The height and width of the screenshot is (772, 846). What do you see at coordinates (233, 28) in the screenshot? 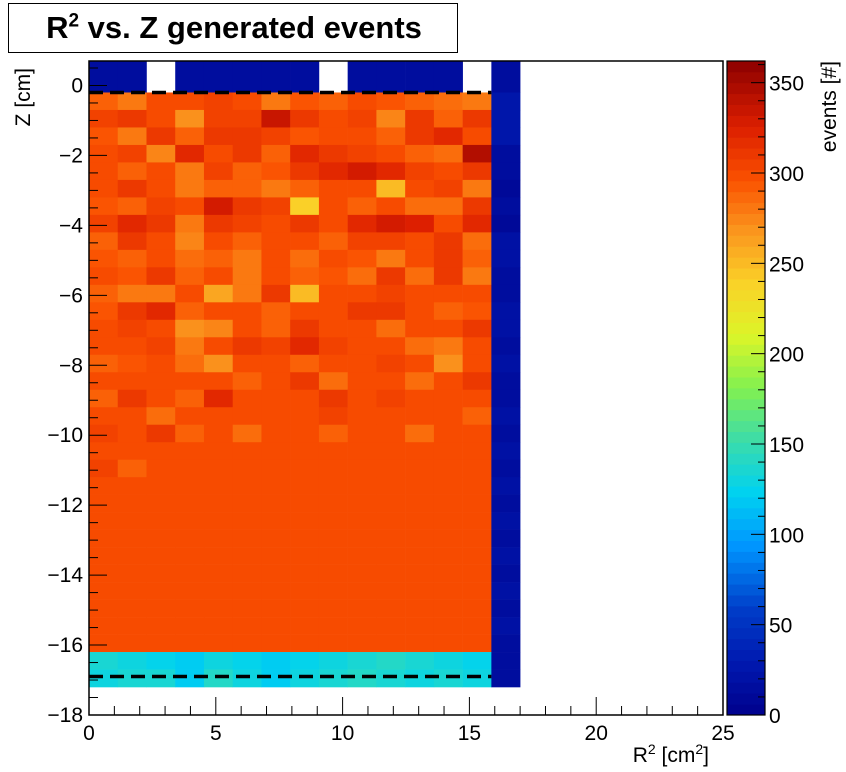
I see `title-box: R2 vs. Z generated events` at bounding box center [233, 28].